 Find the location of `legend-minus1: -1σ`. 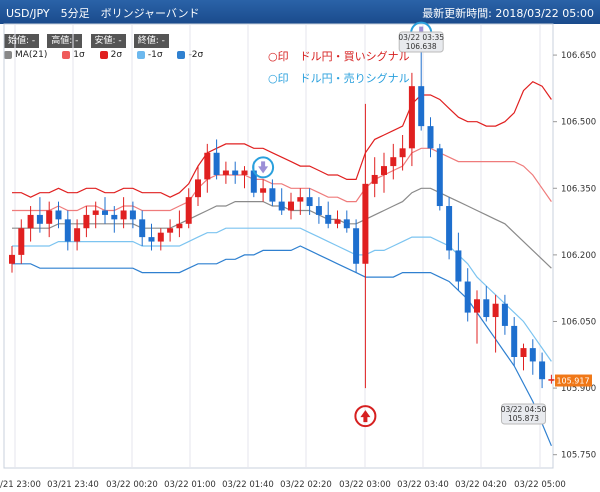

legend-minus1: -1σ is located at coordinates (149, 55).